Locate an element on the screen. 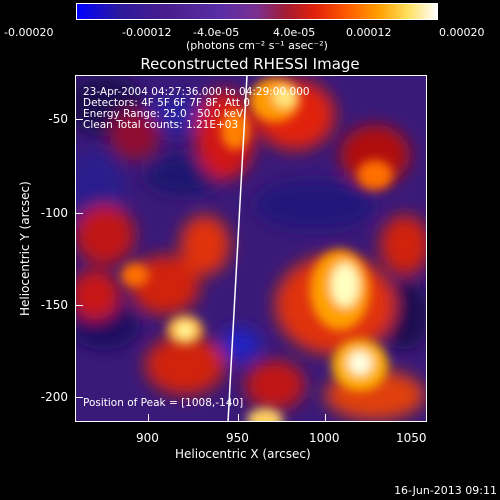 Image resolution: width=500 pixels, height=500 pixels. x-tick: 1050 is located at coordinates (411, 438).